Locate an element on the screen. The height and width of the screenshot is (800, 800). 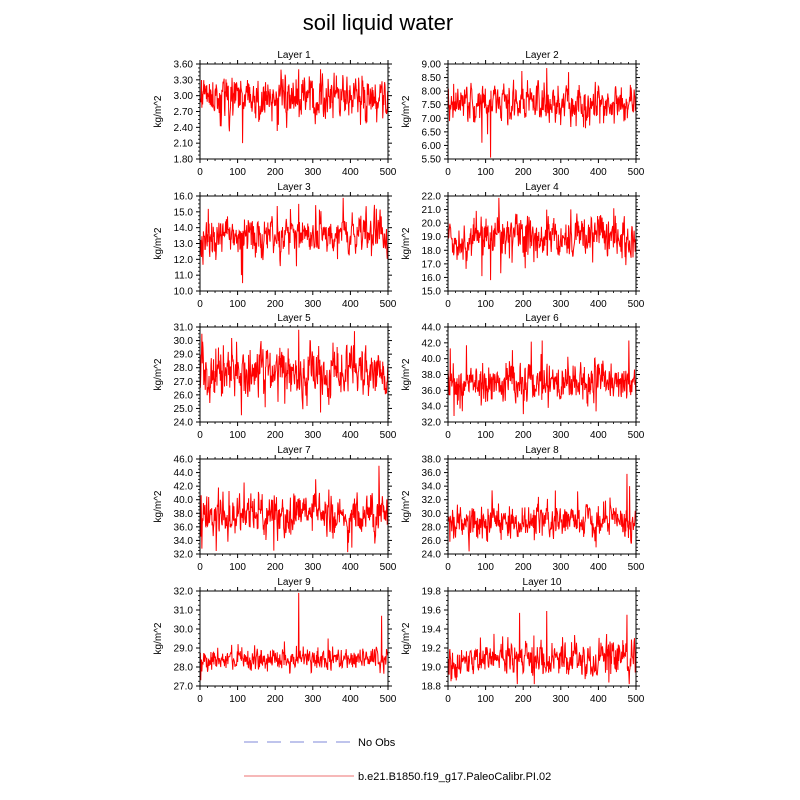
y-tick-label: 19.8 is located at coordinates (432, 592).